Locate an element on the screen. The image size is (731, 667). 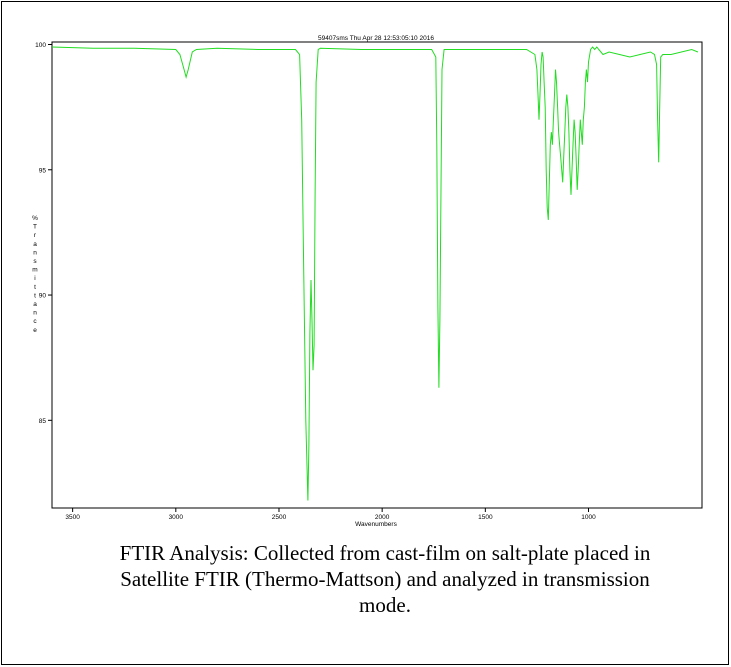
x-axis-ticks: 3500 3000 2500 2000 1500 1000 is located at coordinates (330, 514).